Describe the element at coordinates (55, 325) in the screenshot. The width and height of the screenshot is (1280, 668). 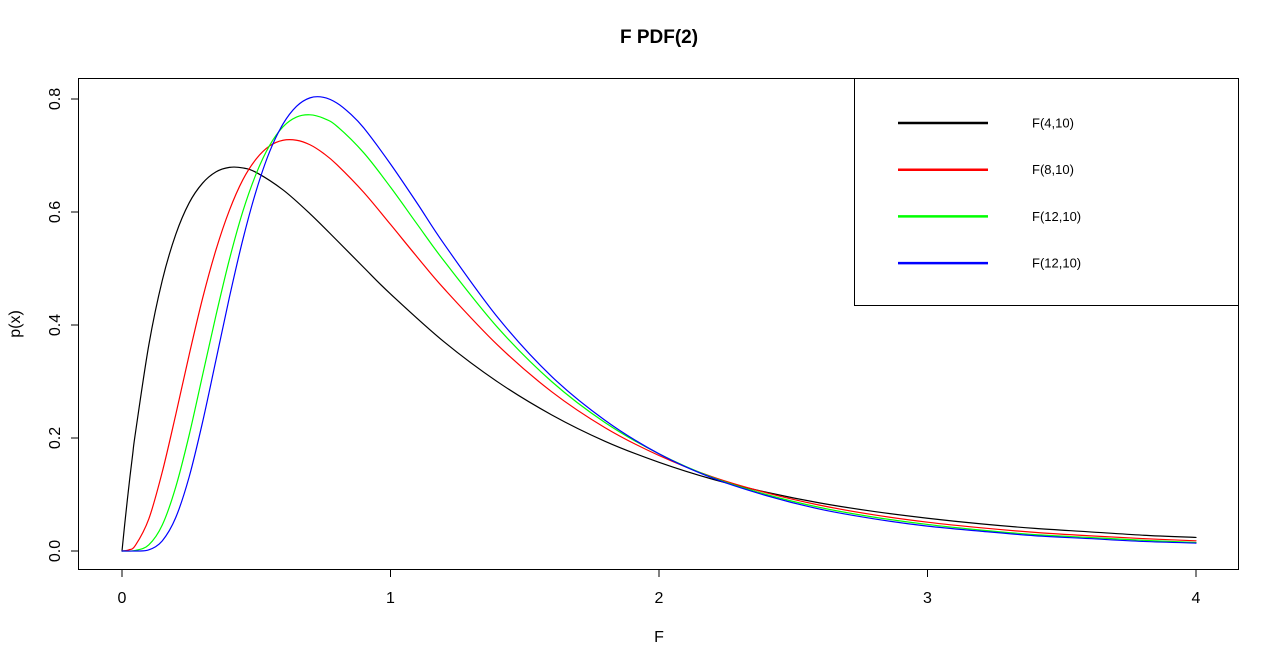
I see `y-tick-label: 0.4` at that location.